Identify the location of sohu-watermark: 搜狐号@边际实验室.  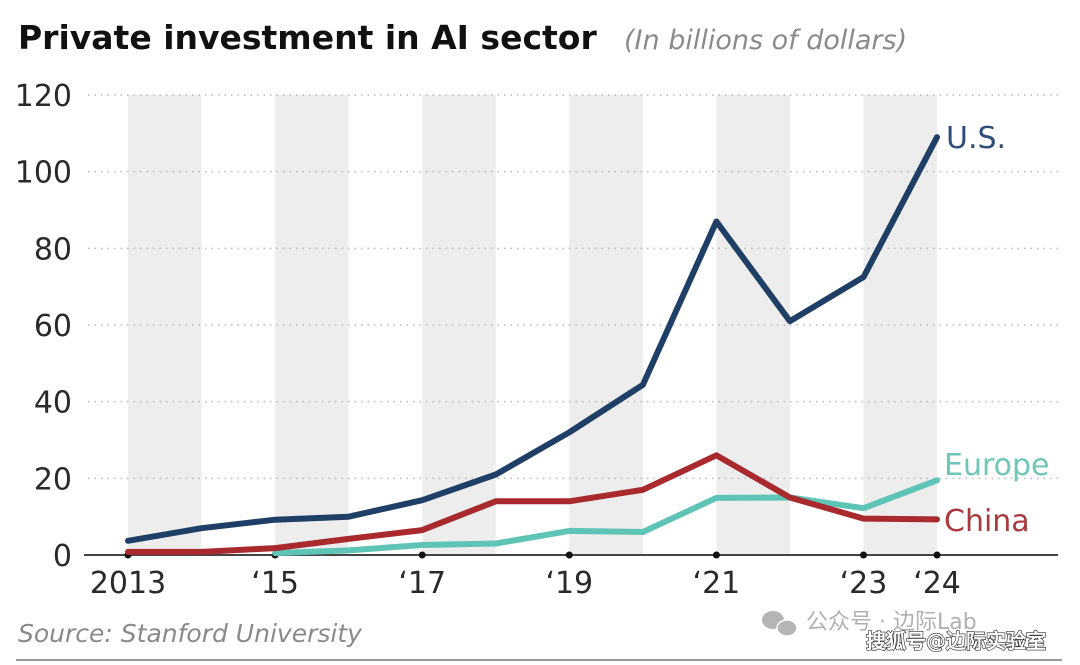
(956, 641).